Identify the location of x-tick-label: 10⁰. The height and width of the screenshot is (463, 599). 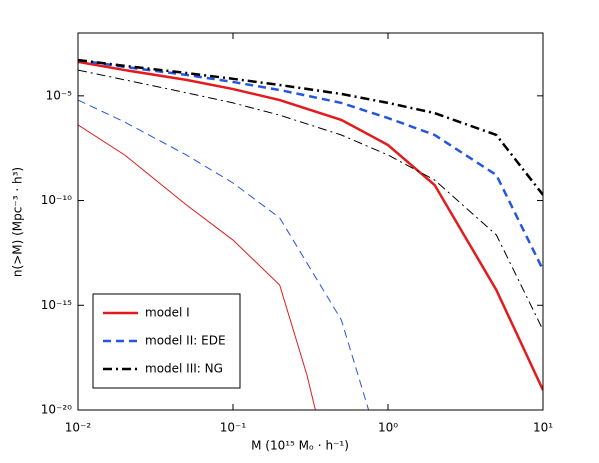
(388, 428).